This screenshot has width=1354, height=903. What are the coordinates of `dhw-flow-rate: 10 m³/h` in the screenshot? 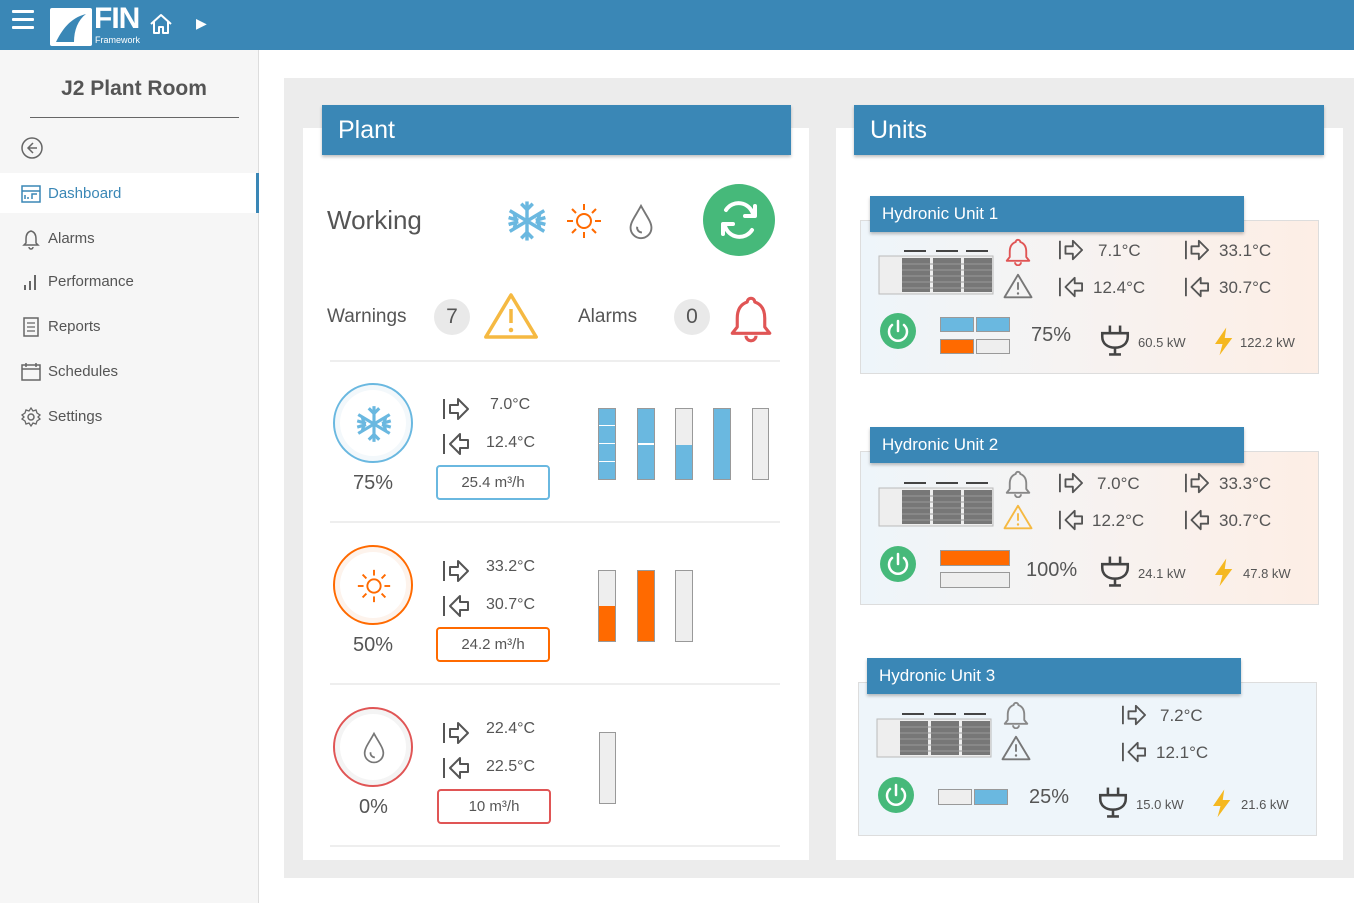 It's located at (494, 806).